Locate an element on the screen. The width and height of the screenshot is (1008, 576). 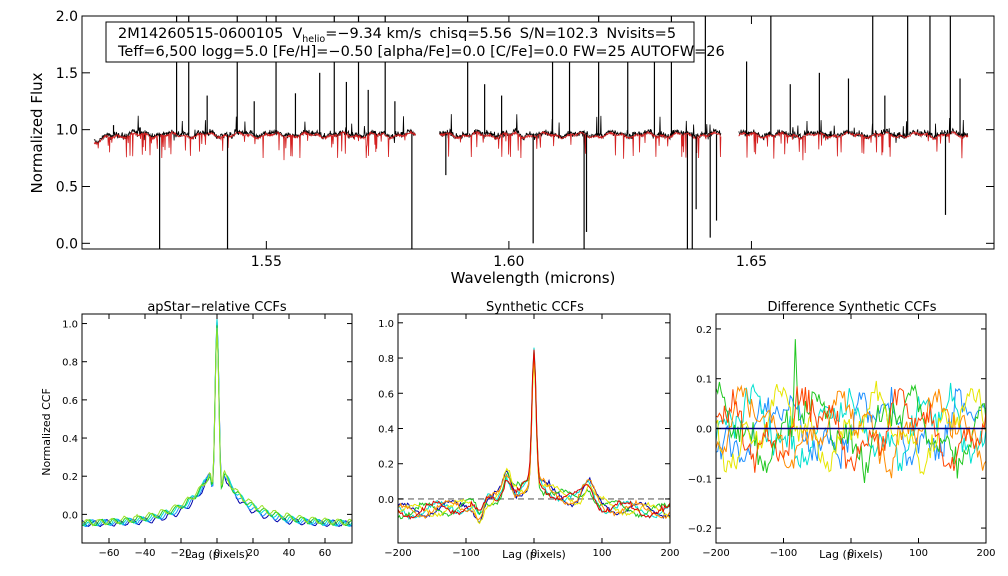
vhelio-subscript: helio is located at coordinates (313, 39).